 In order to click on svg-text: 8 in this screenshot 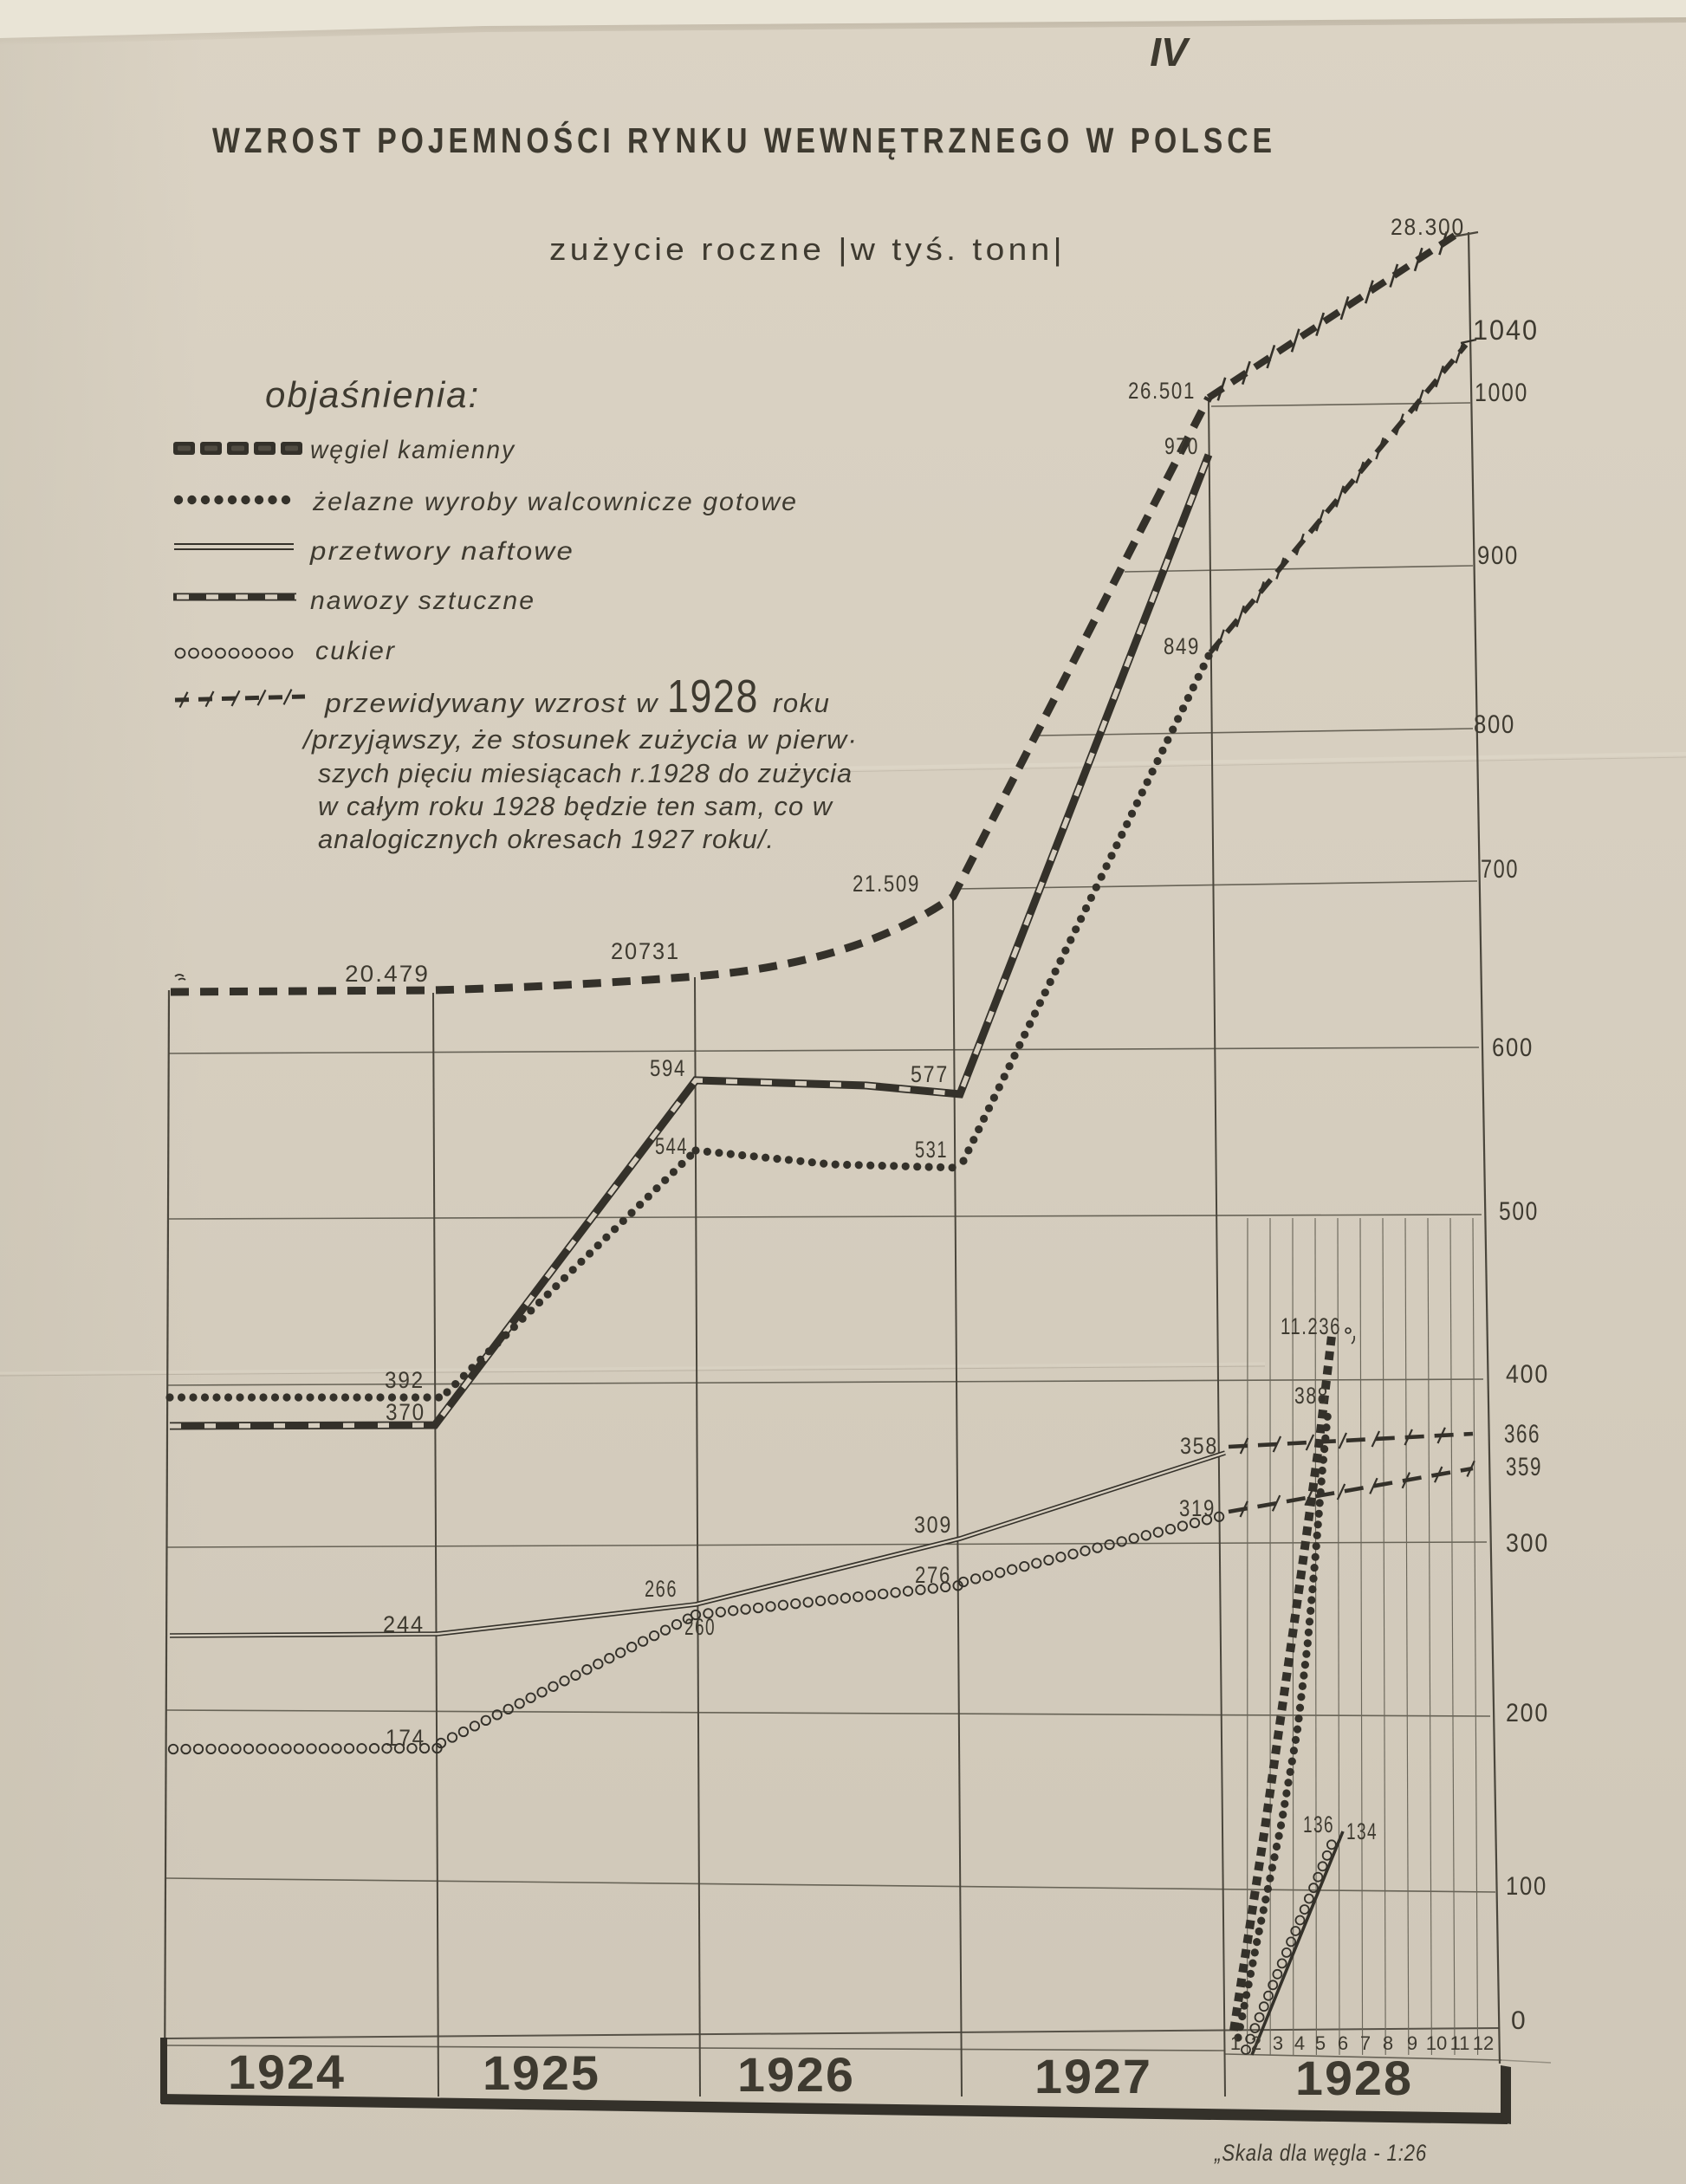, I will do `click(1388, 2043)`.